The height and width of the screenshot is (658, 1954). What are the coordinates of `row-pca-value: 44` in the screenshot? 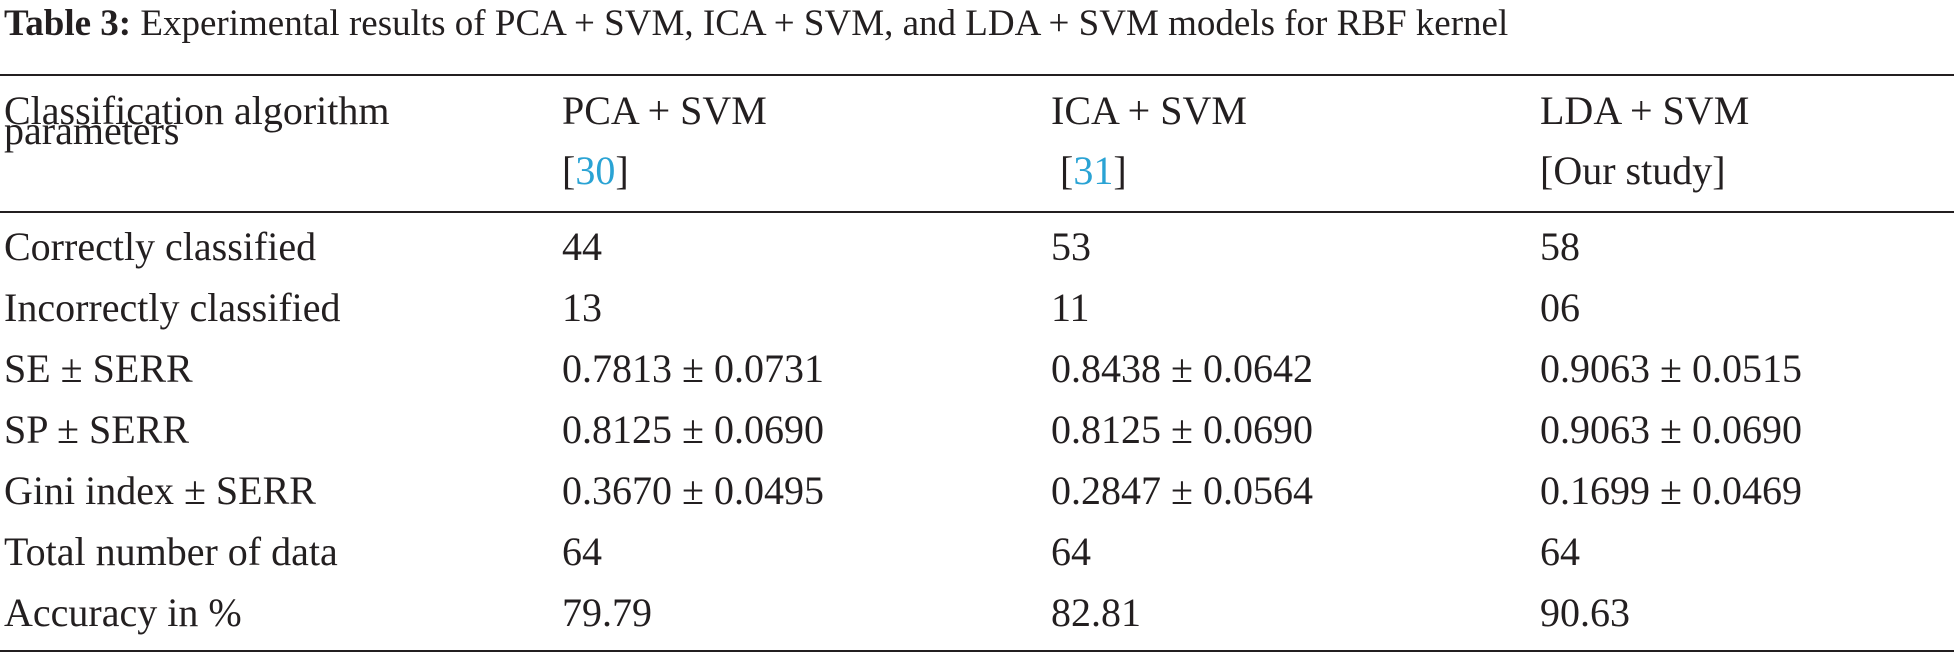 It's located at (582, 246).